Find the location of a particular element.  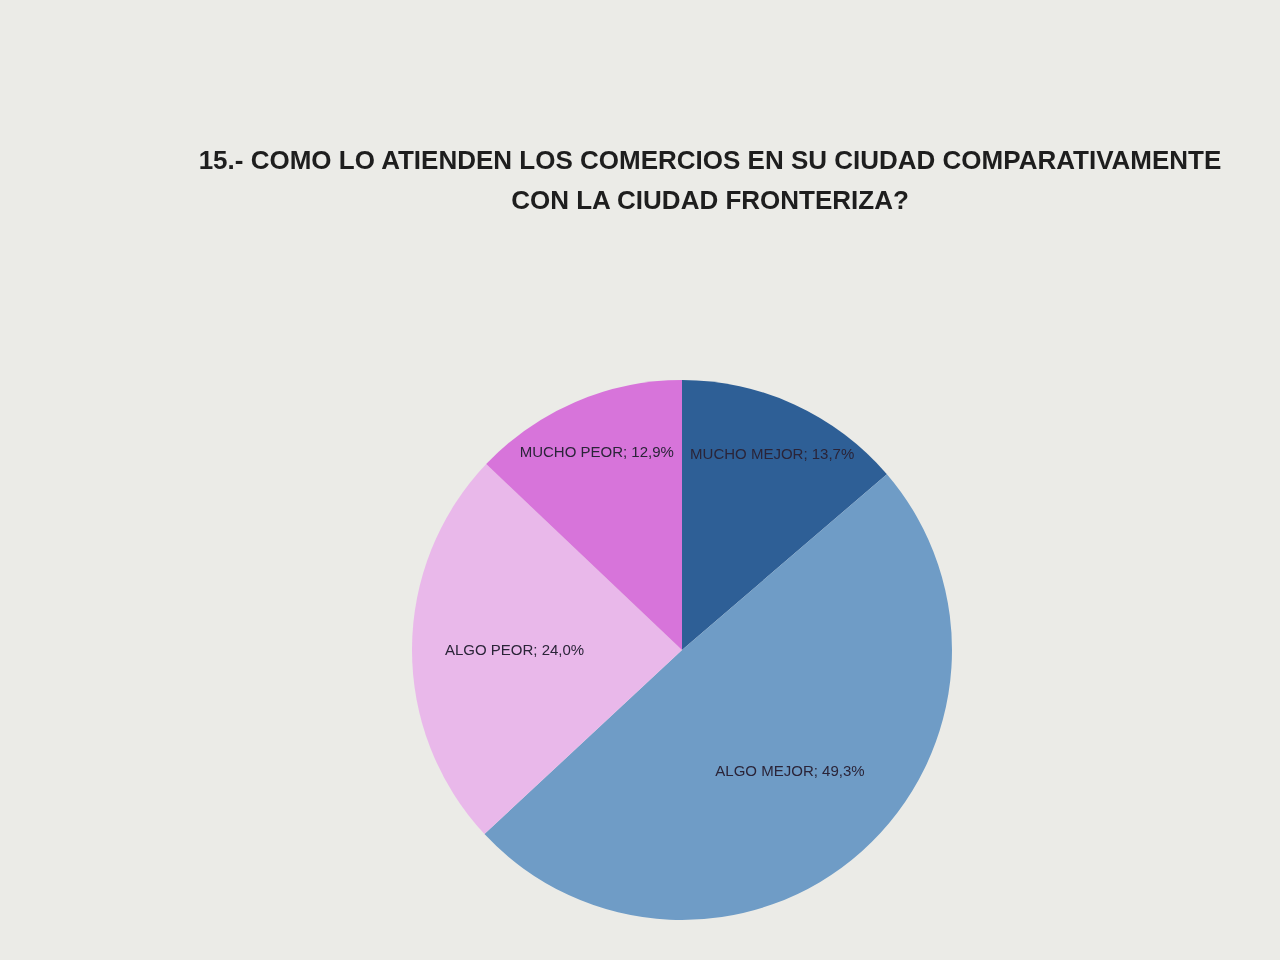

slice-label: ALGO MEJOR; 49,3% is located at coordinates (790, 771).